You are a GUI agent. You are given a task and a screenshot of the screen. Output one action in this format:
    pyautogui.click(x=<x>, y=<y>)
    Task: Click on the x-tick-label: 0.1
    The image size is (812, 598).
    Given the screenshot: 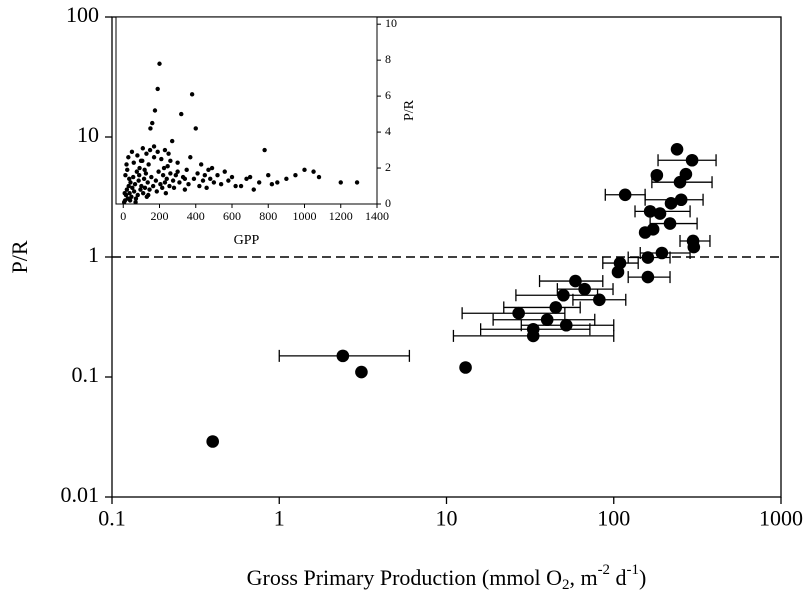 What is the action you would take?
    pyautogui.click(x=112, y=518)
    